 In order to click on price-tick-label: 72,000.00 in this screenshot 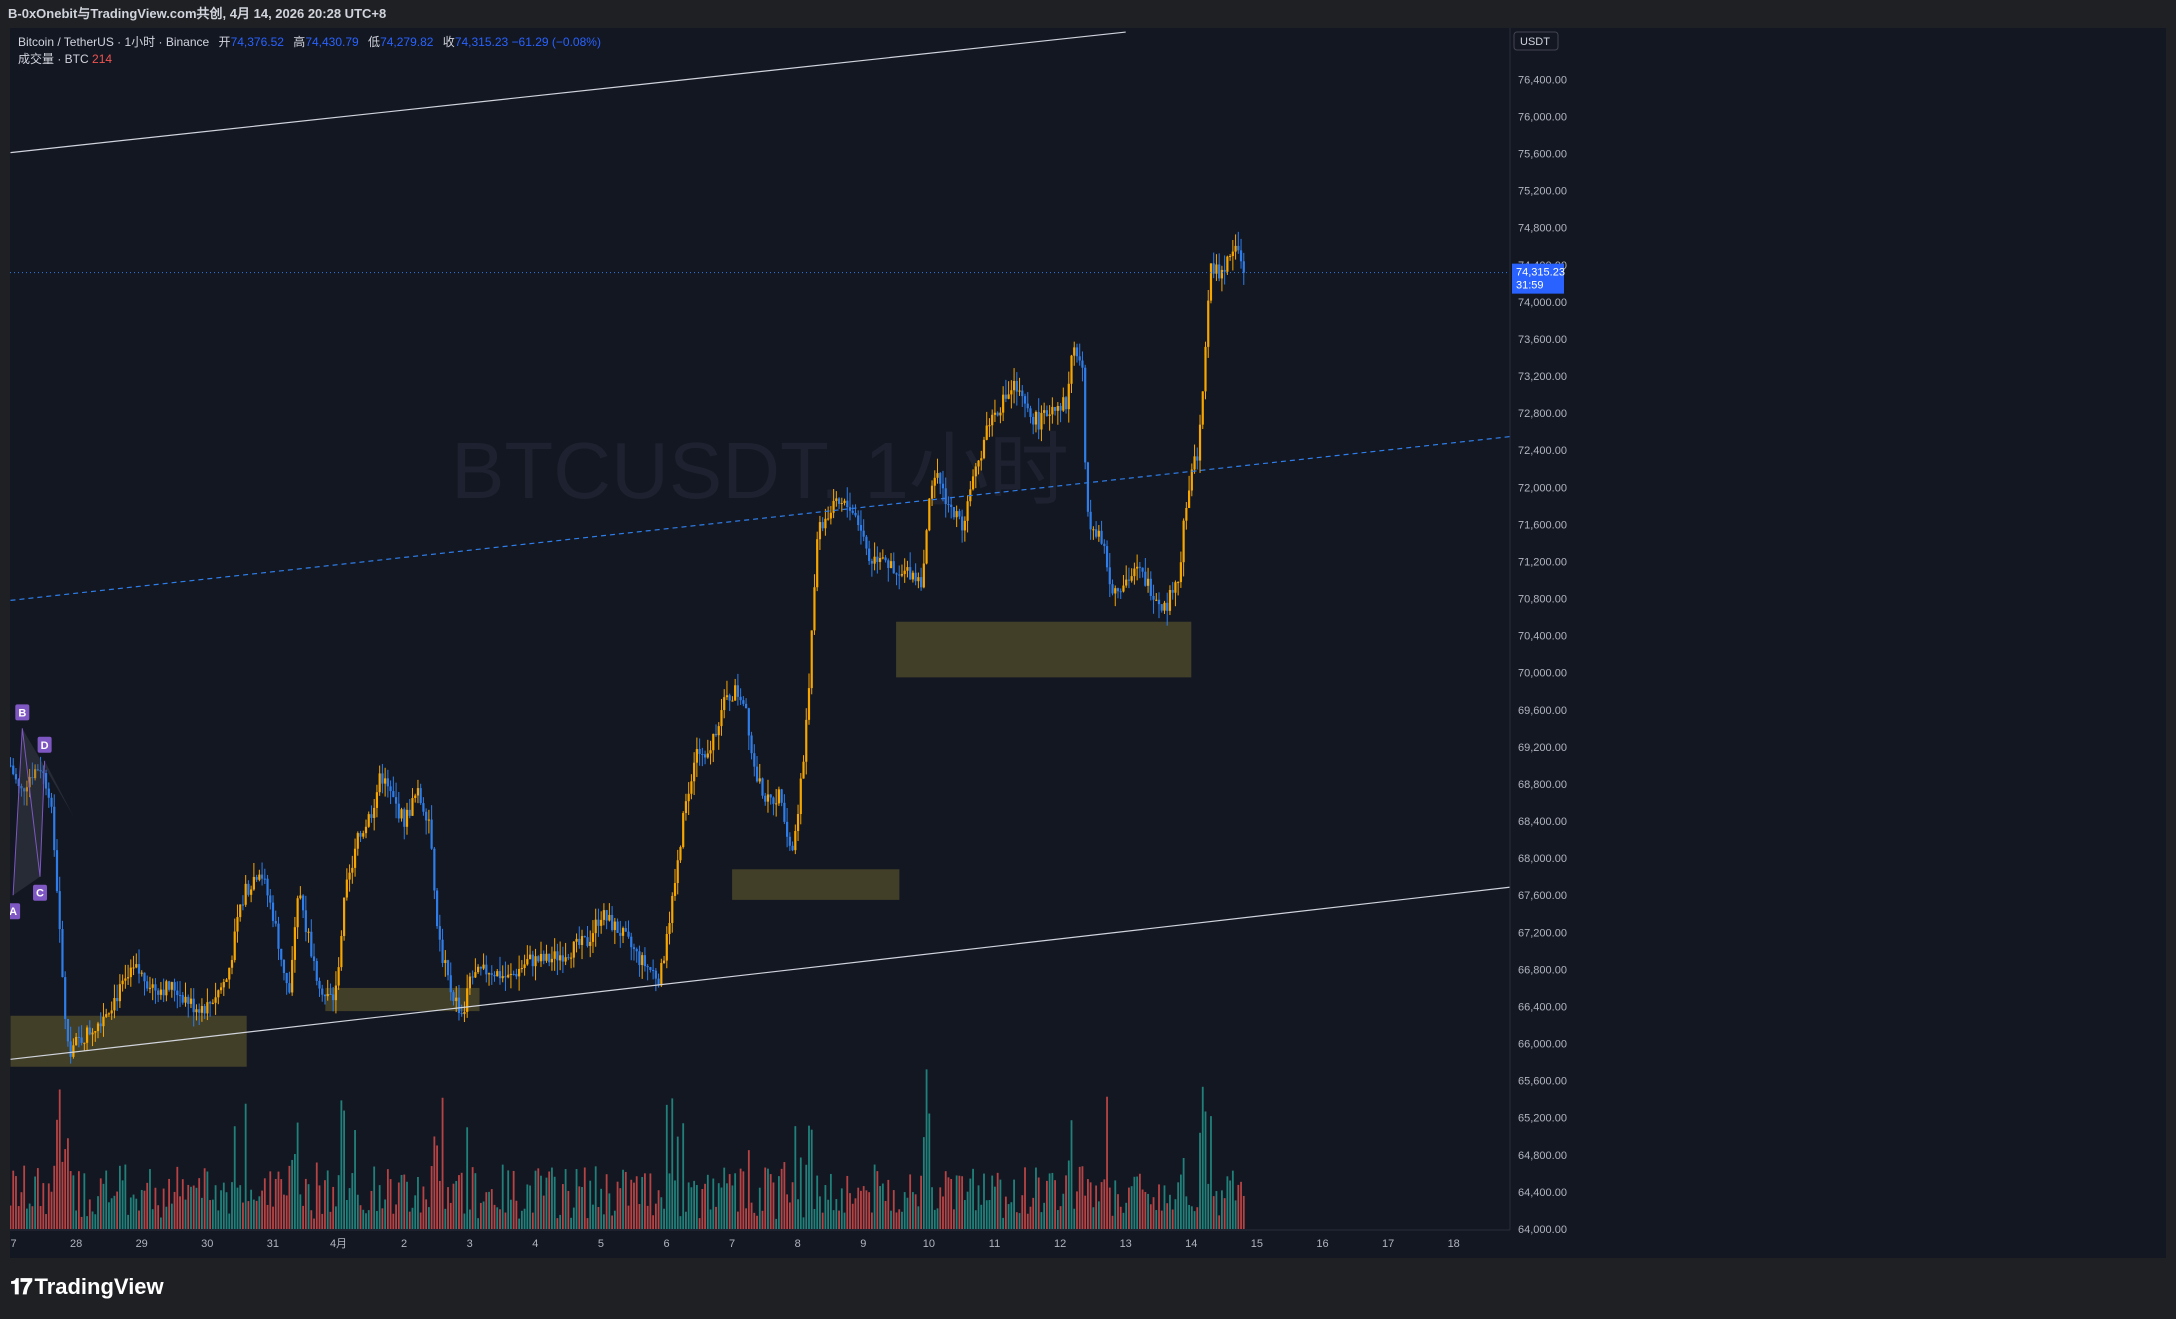, I will do `click(1542, 488)`.